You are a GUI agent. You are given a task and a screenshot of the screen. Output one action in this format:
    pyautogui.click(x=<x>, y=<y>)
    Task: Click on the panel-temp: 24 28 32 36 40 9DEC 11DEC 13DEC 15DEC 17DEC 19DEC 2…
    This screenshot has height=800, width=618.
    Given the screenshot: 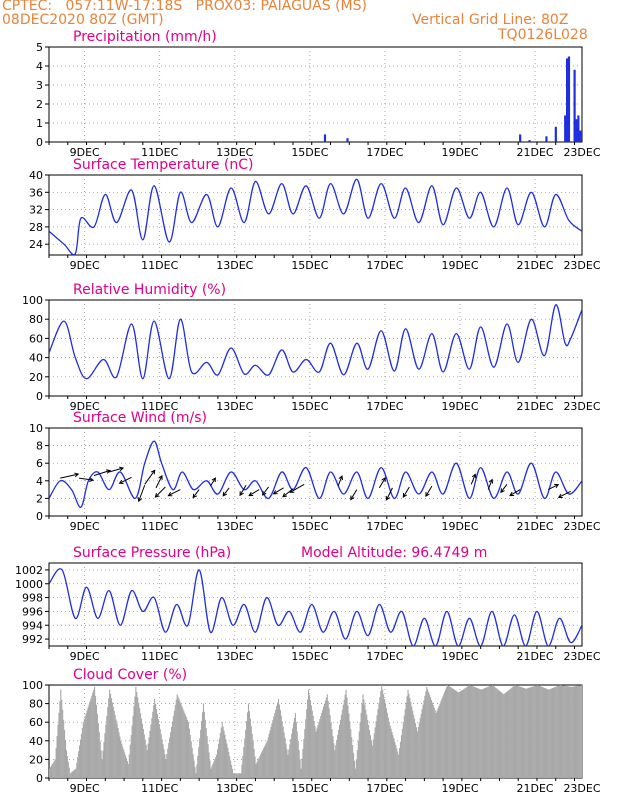 What is the action you would take?
    pyautogui.click(x=315, y=214)
    